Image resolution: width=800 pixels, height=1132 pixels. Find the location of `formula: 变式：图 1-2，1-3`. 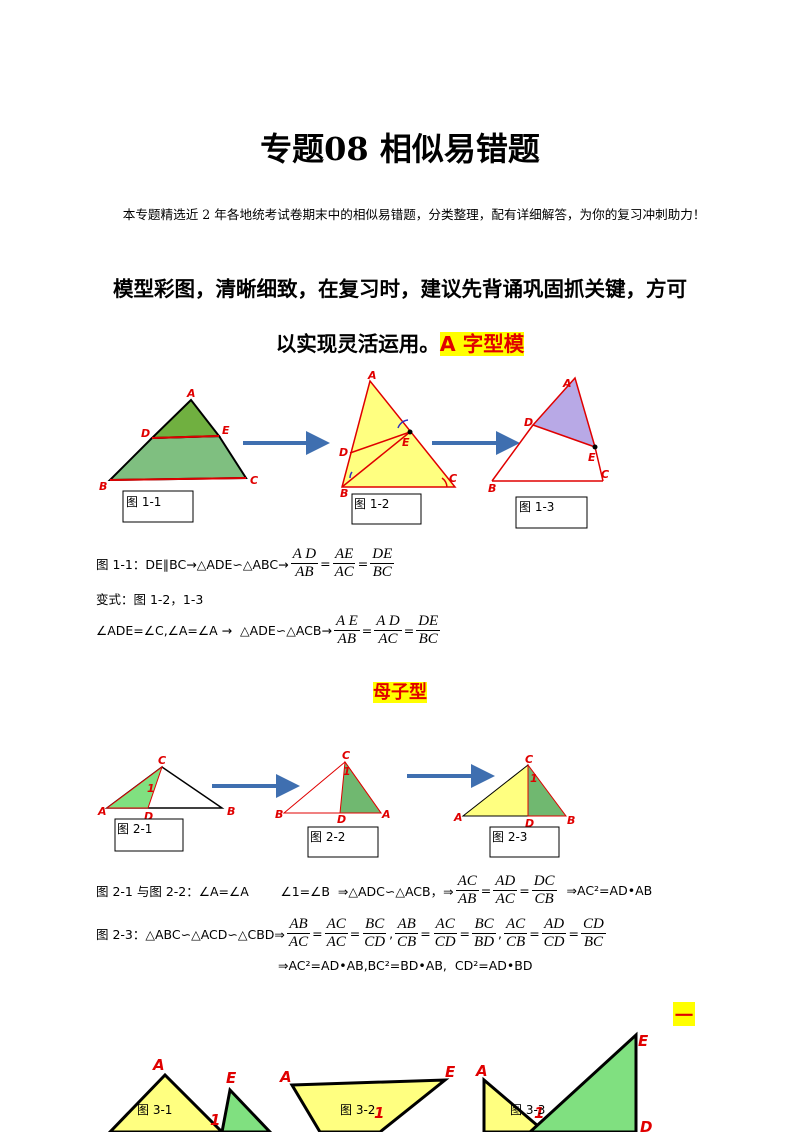

formula: 变式：图 1-2，1-3 is located at coordinates (149, 598).